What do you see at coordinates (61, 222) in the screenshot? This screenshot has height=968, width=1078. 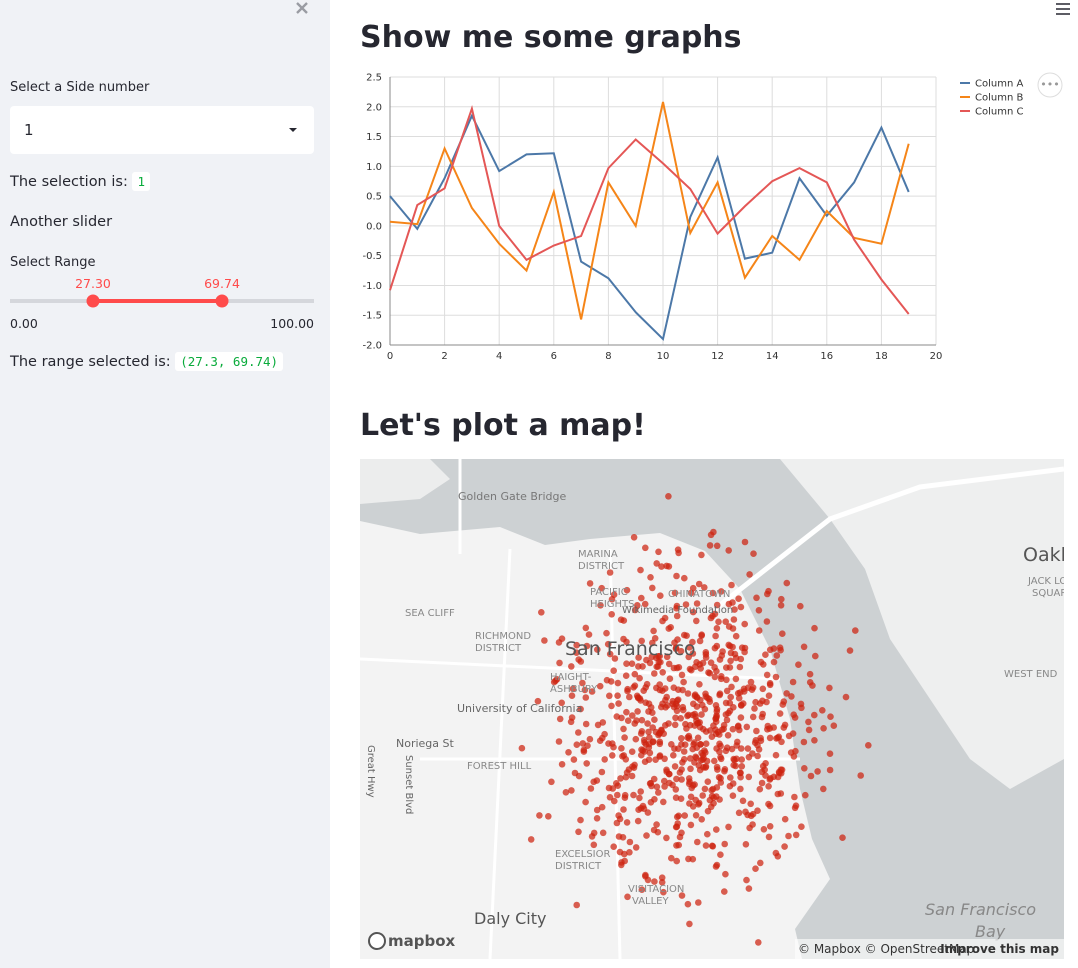 I see `slider-heading: Another slider` at bounding box center [61, 222].